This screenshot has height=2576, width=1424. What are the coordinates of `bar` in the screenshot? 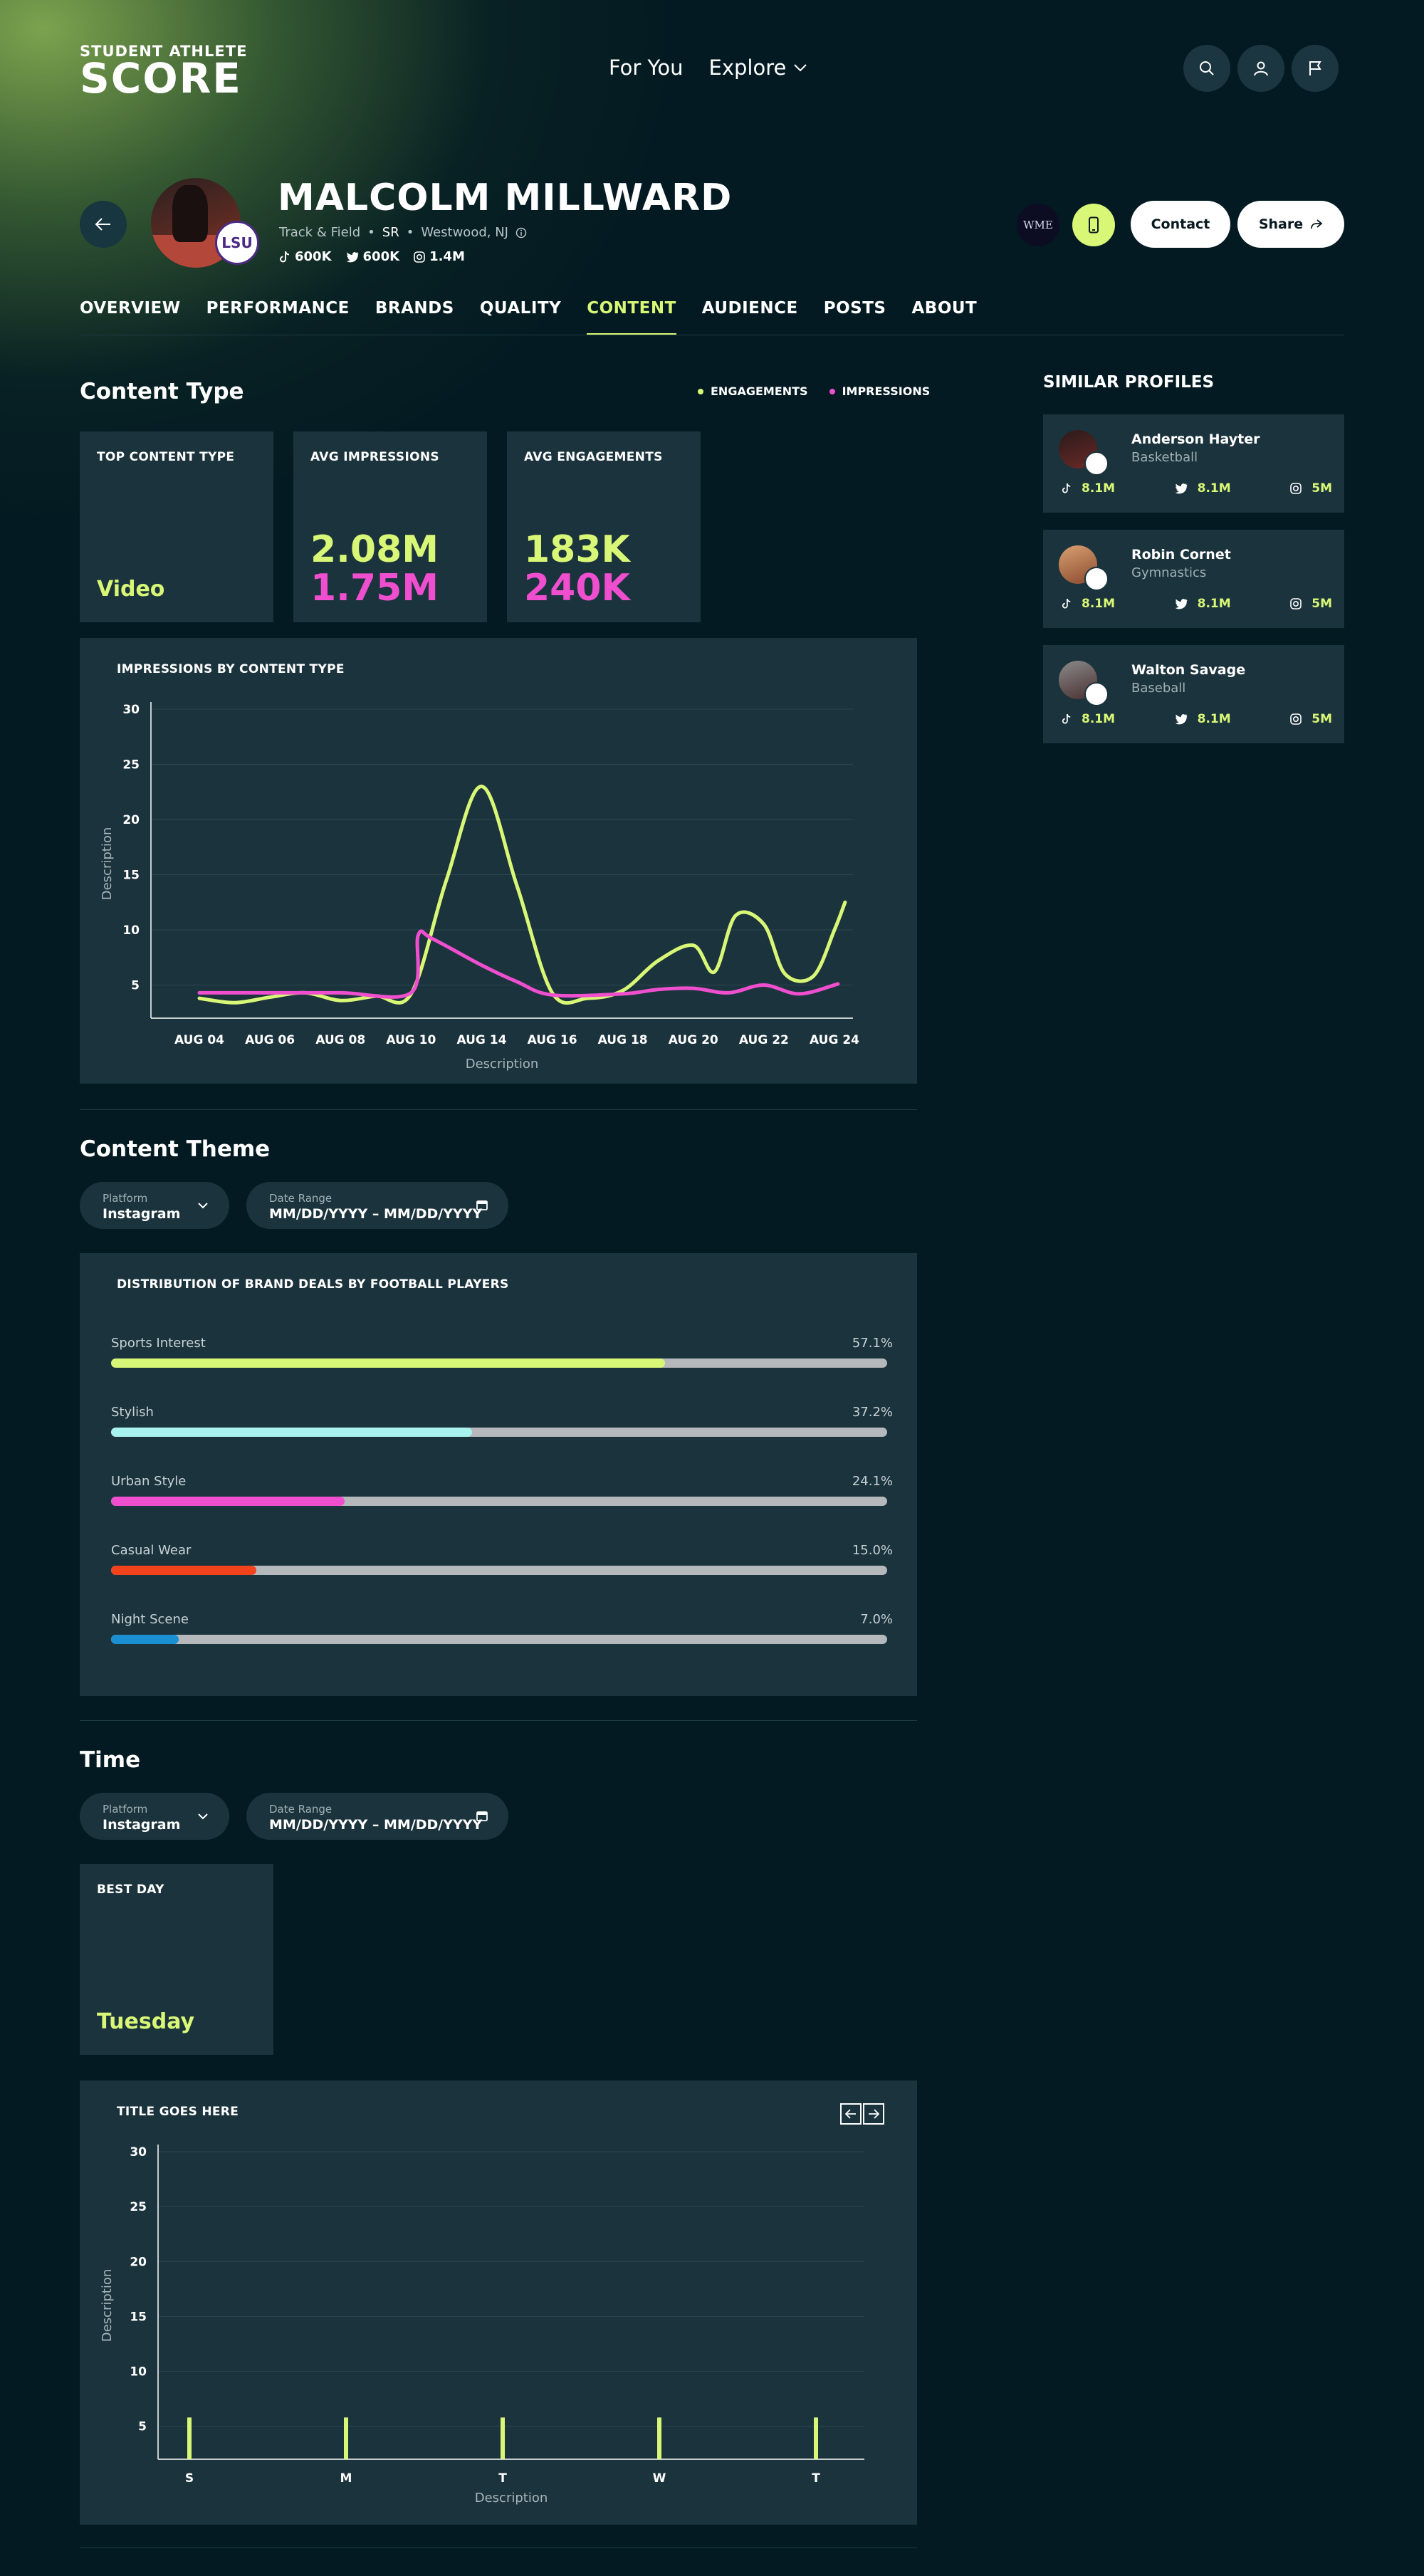 It's located at (346, 2438).